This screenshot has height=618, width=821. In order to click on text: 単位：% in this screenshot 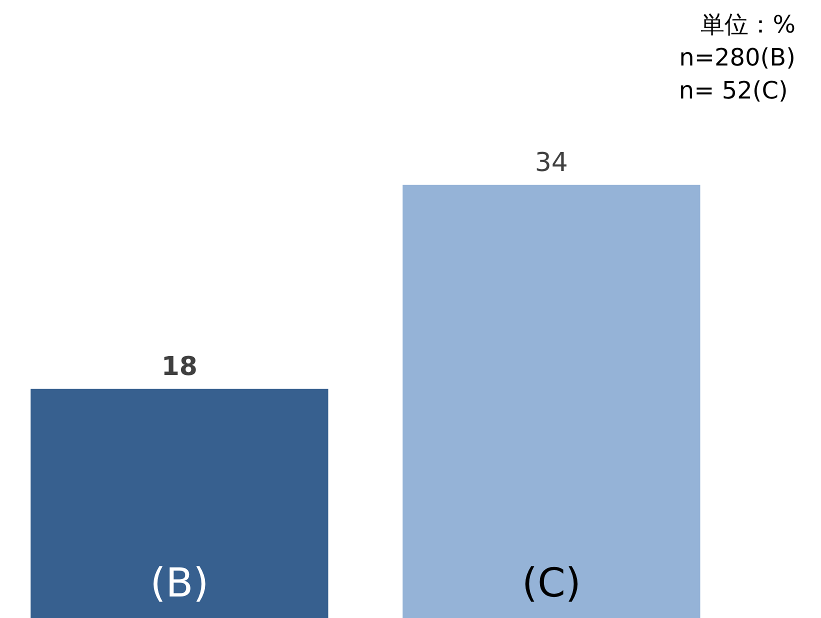, I will do `click(748, 24)`.